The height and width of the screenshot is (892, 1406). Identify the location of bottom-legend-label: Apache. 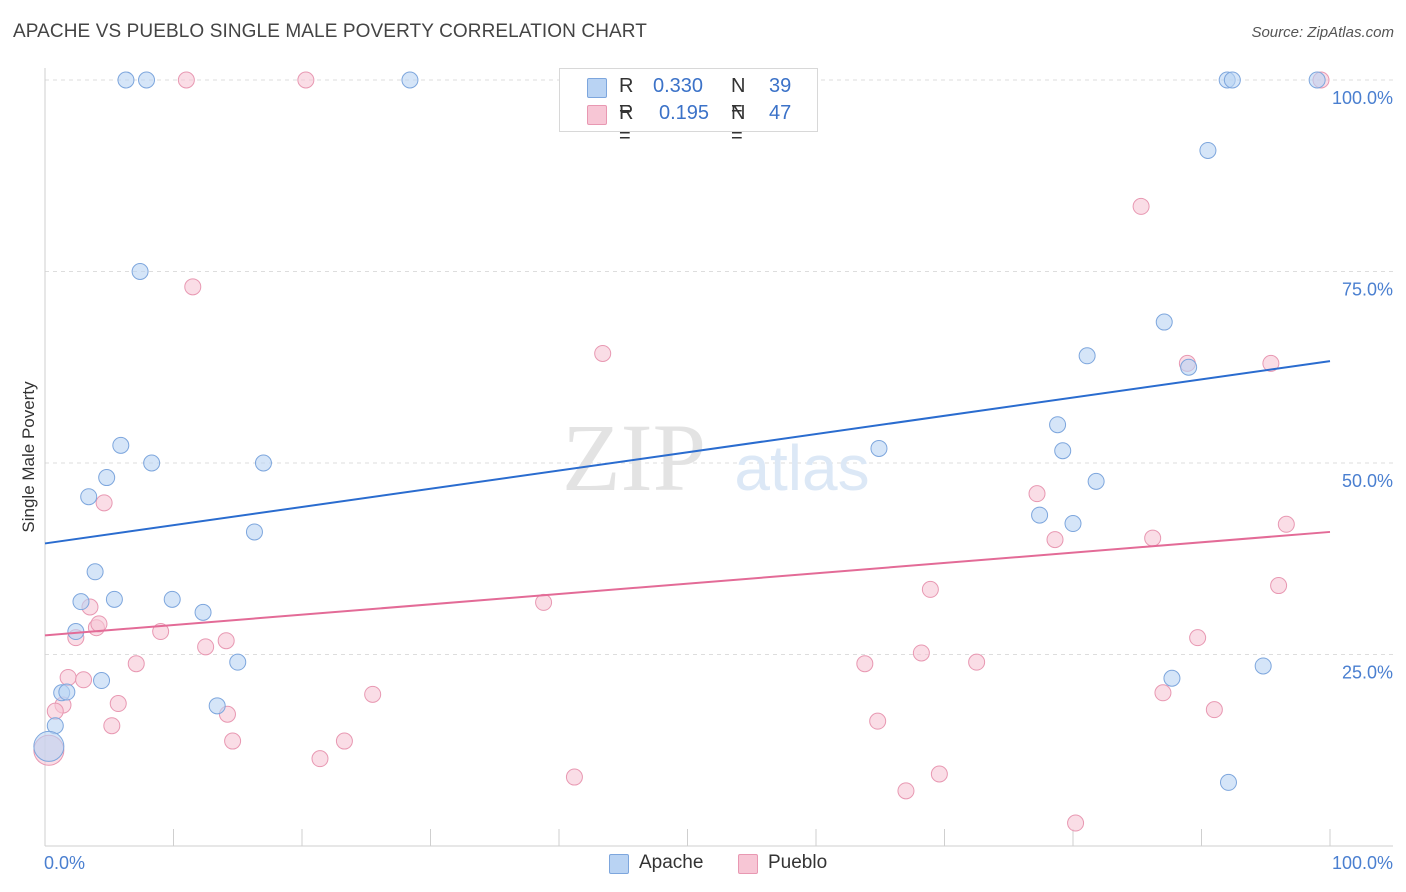
(671, 862).